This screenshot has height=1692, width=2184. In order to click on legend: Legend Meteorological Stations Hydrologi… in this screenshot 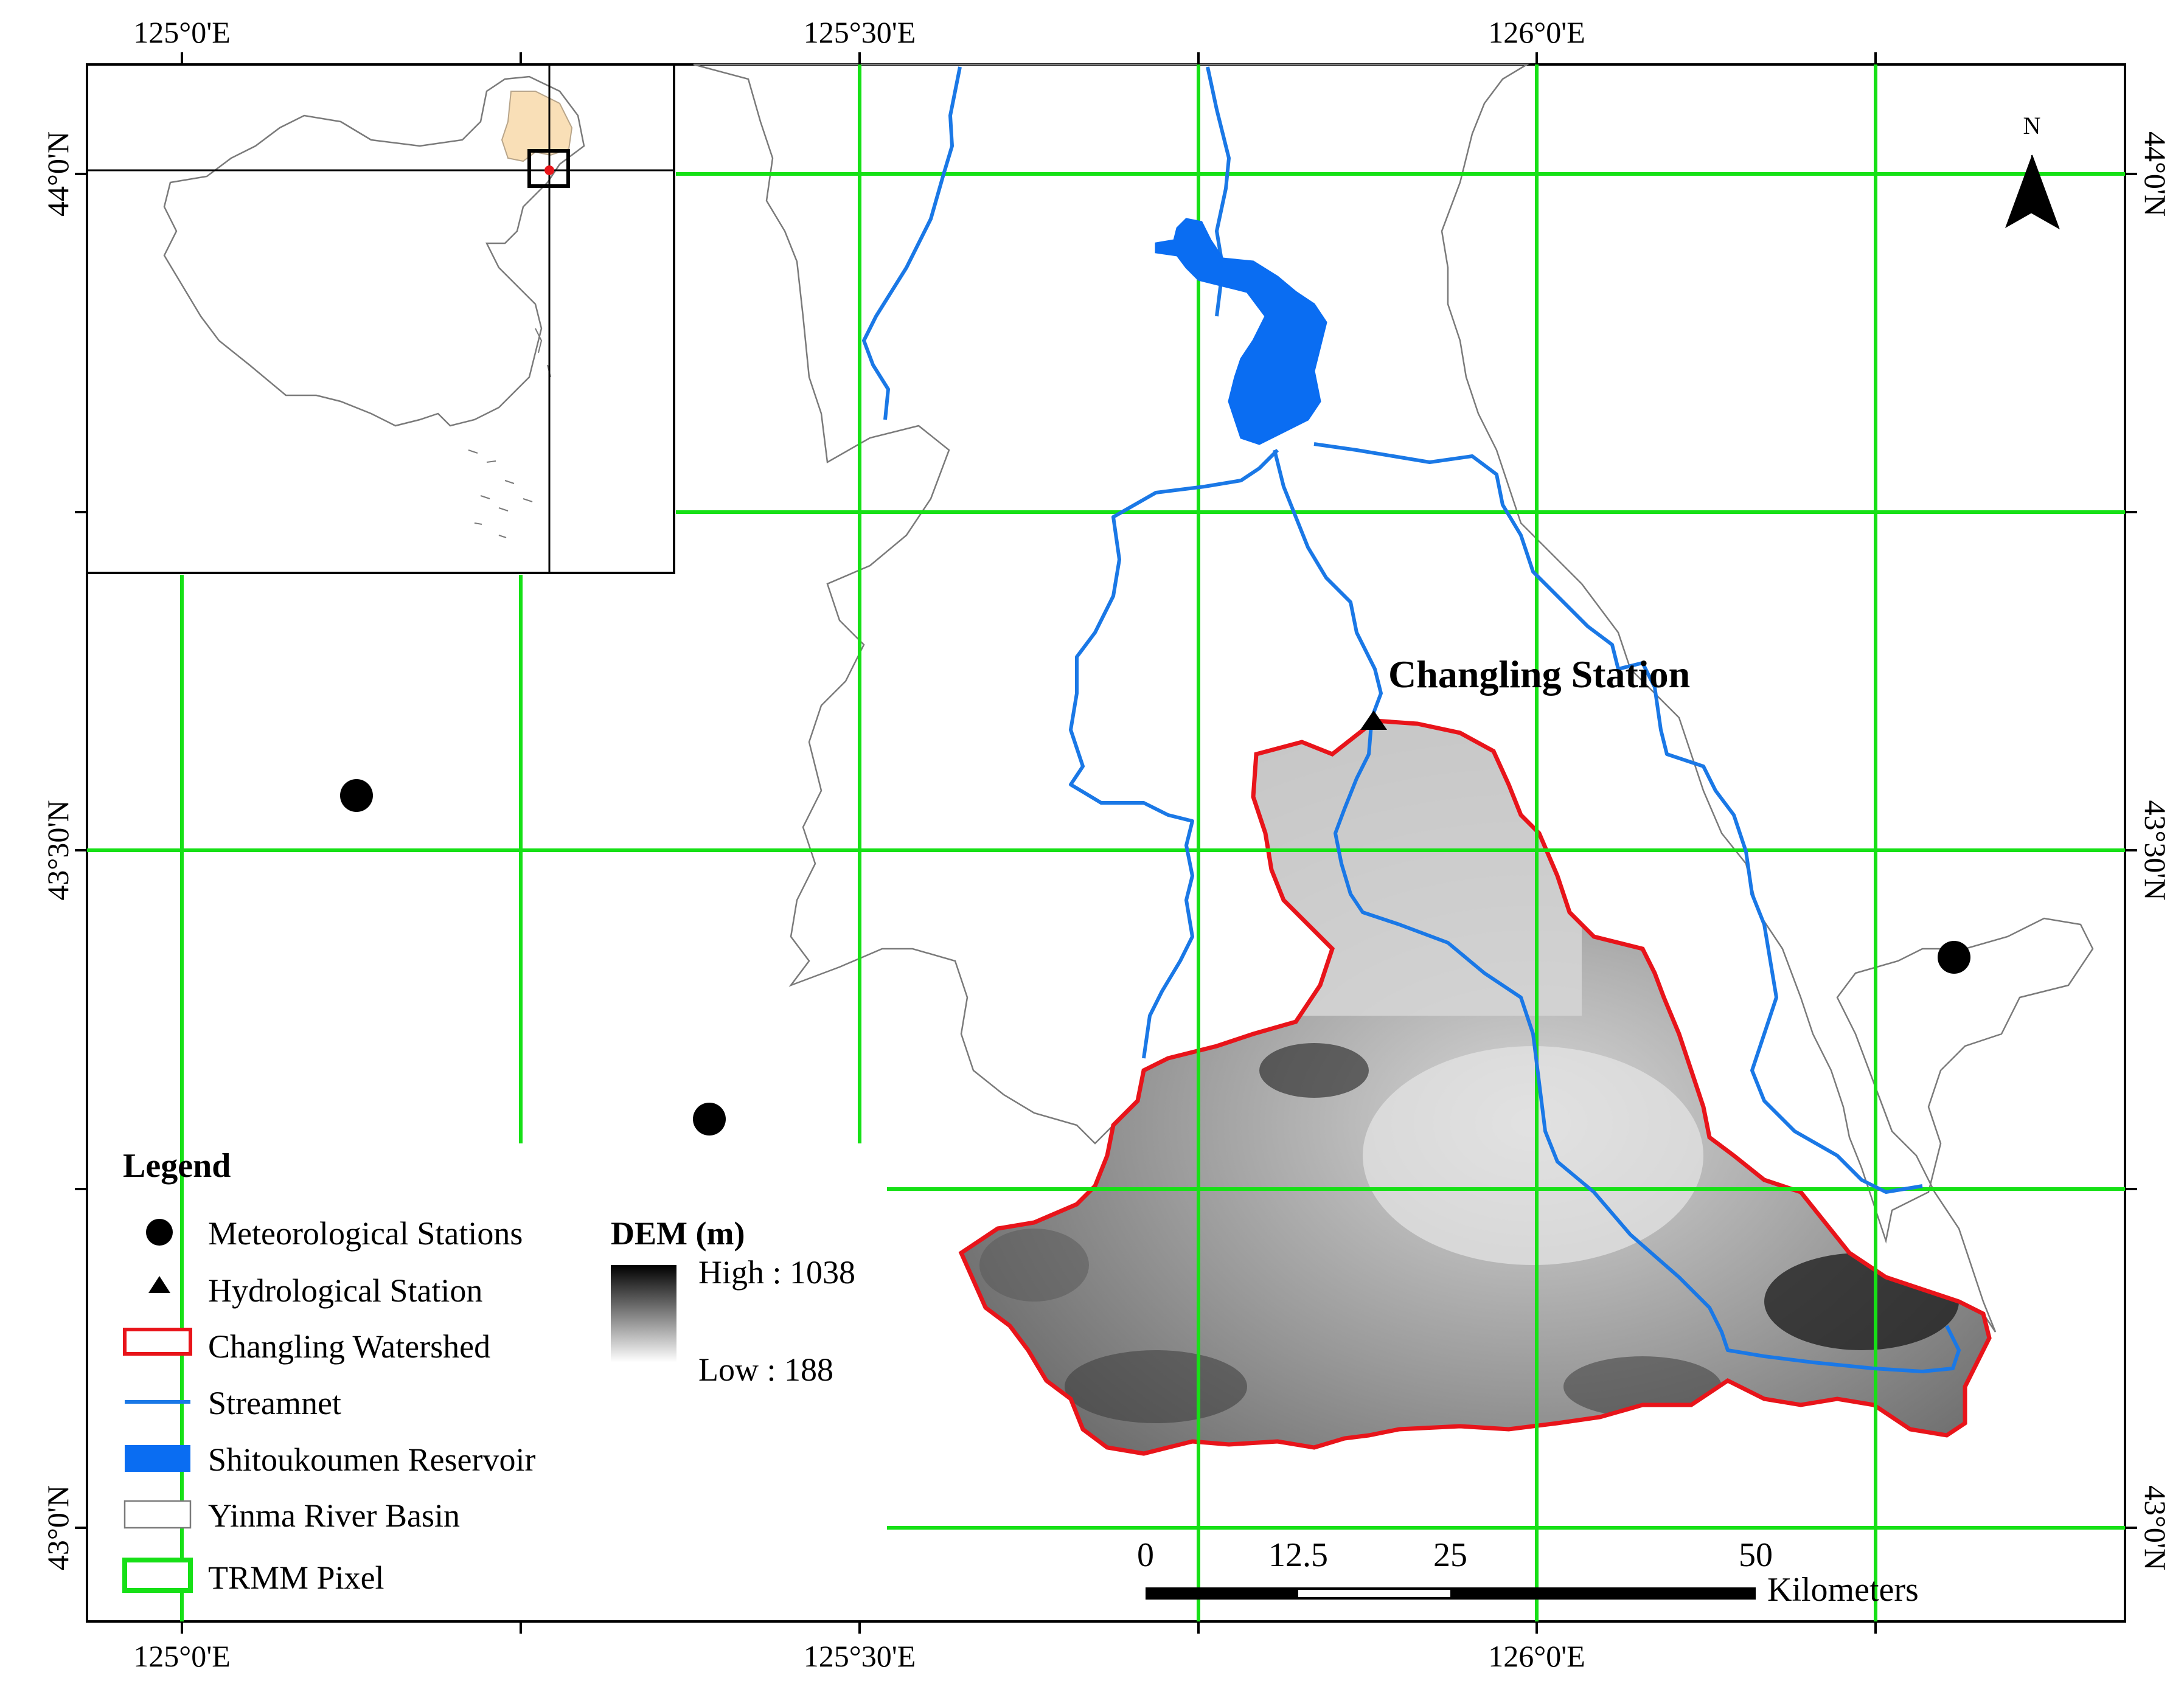, I will do `click(488, 1371)`.